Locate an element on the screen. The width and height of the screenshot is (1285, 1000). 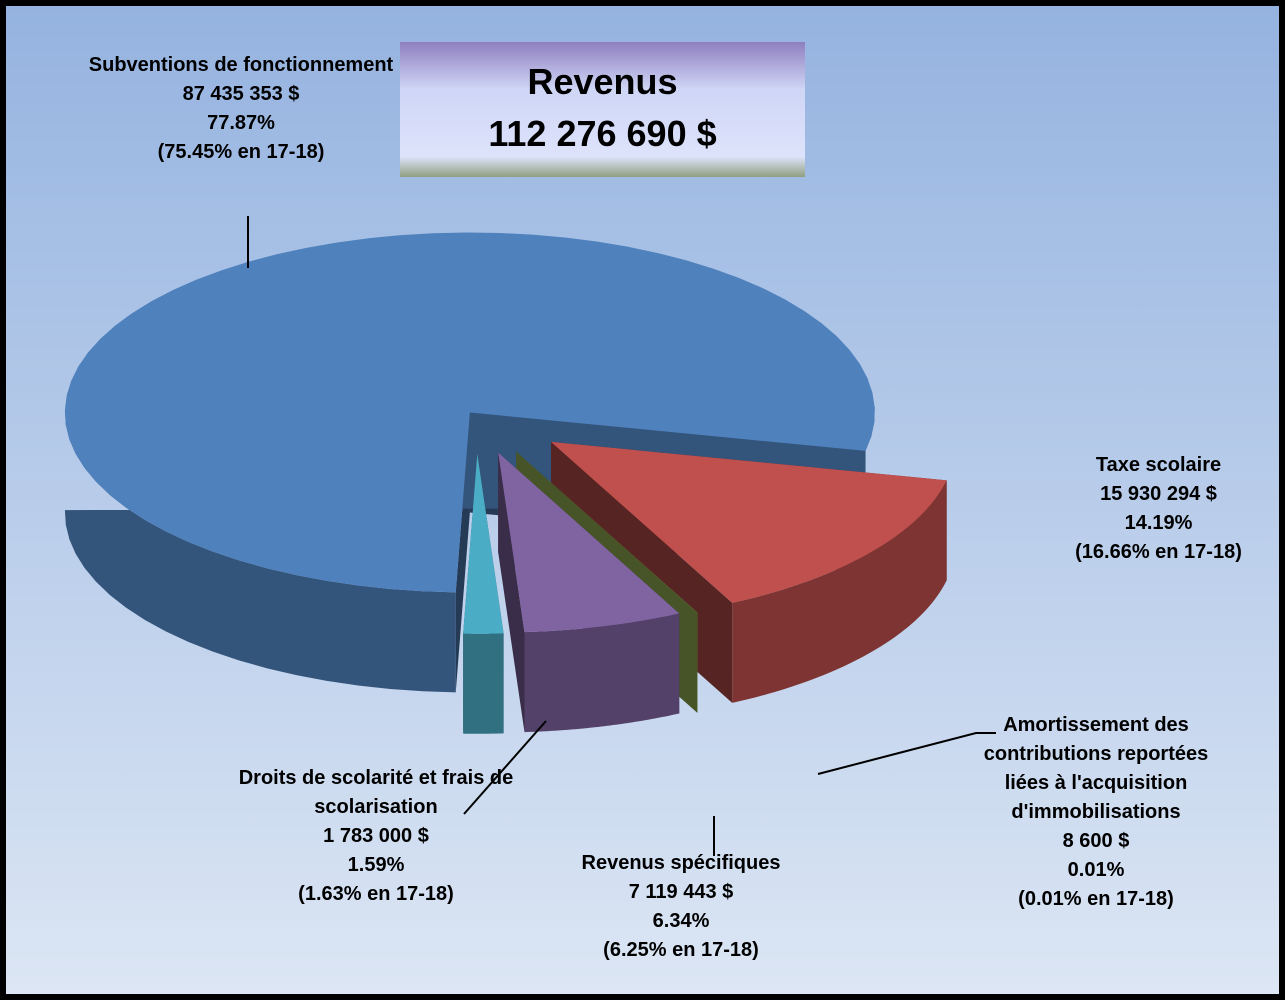
category-label: Subventions de fonctionnement is located at coordinates (241, 65).